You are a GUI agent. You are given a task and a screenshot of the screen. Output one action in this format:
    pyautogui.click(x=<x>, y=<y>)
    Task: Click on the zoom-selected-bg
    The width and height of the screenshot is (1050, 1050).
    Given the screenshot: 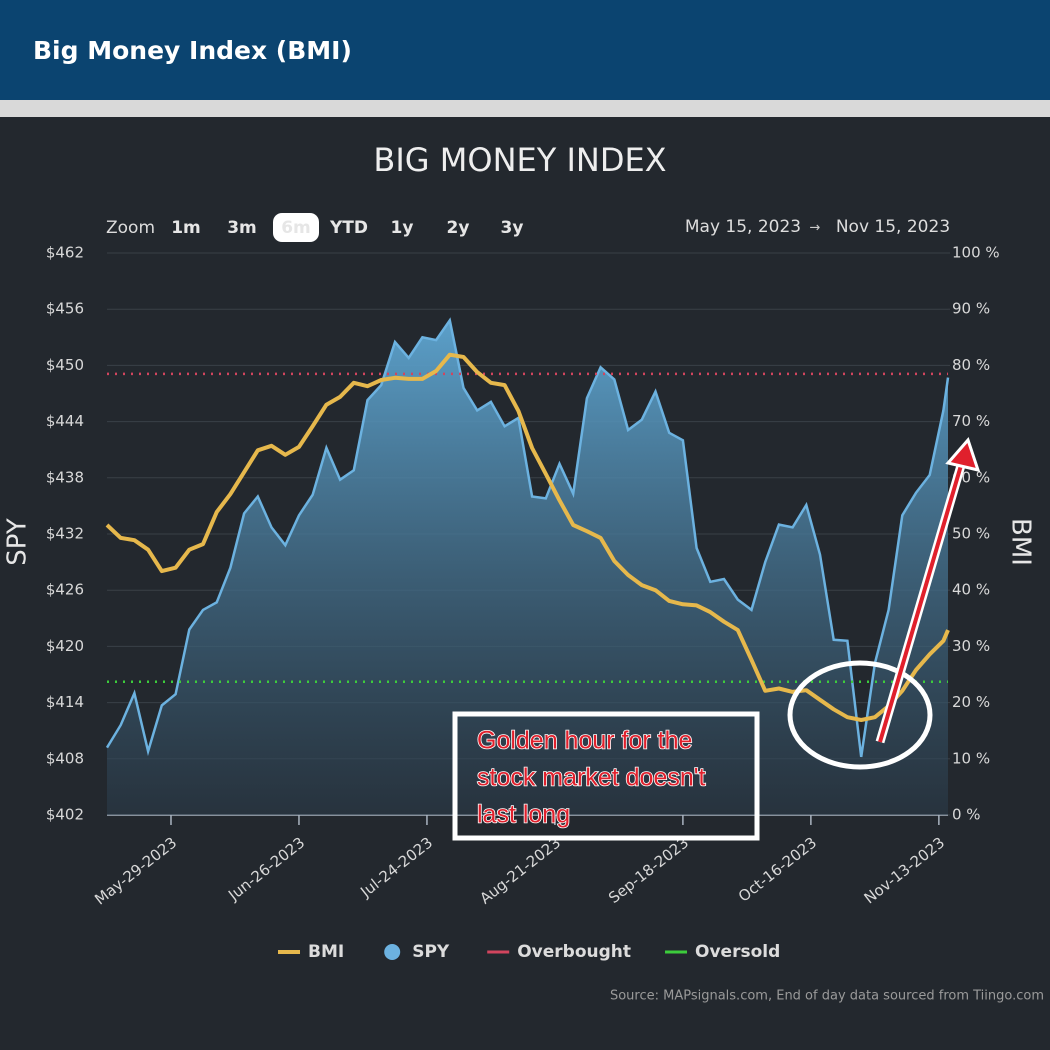 What is the action you would take?
    pyautogui.click(x=296, y=227)
    